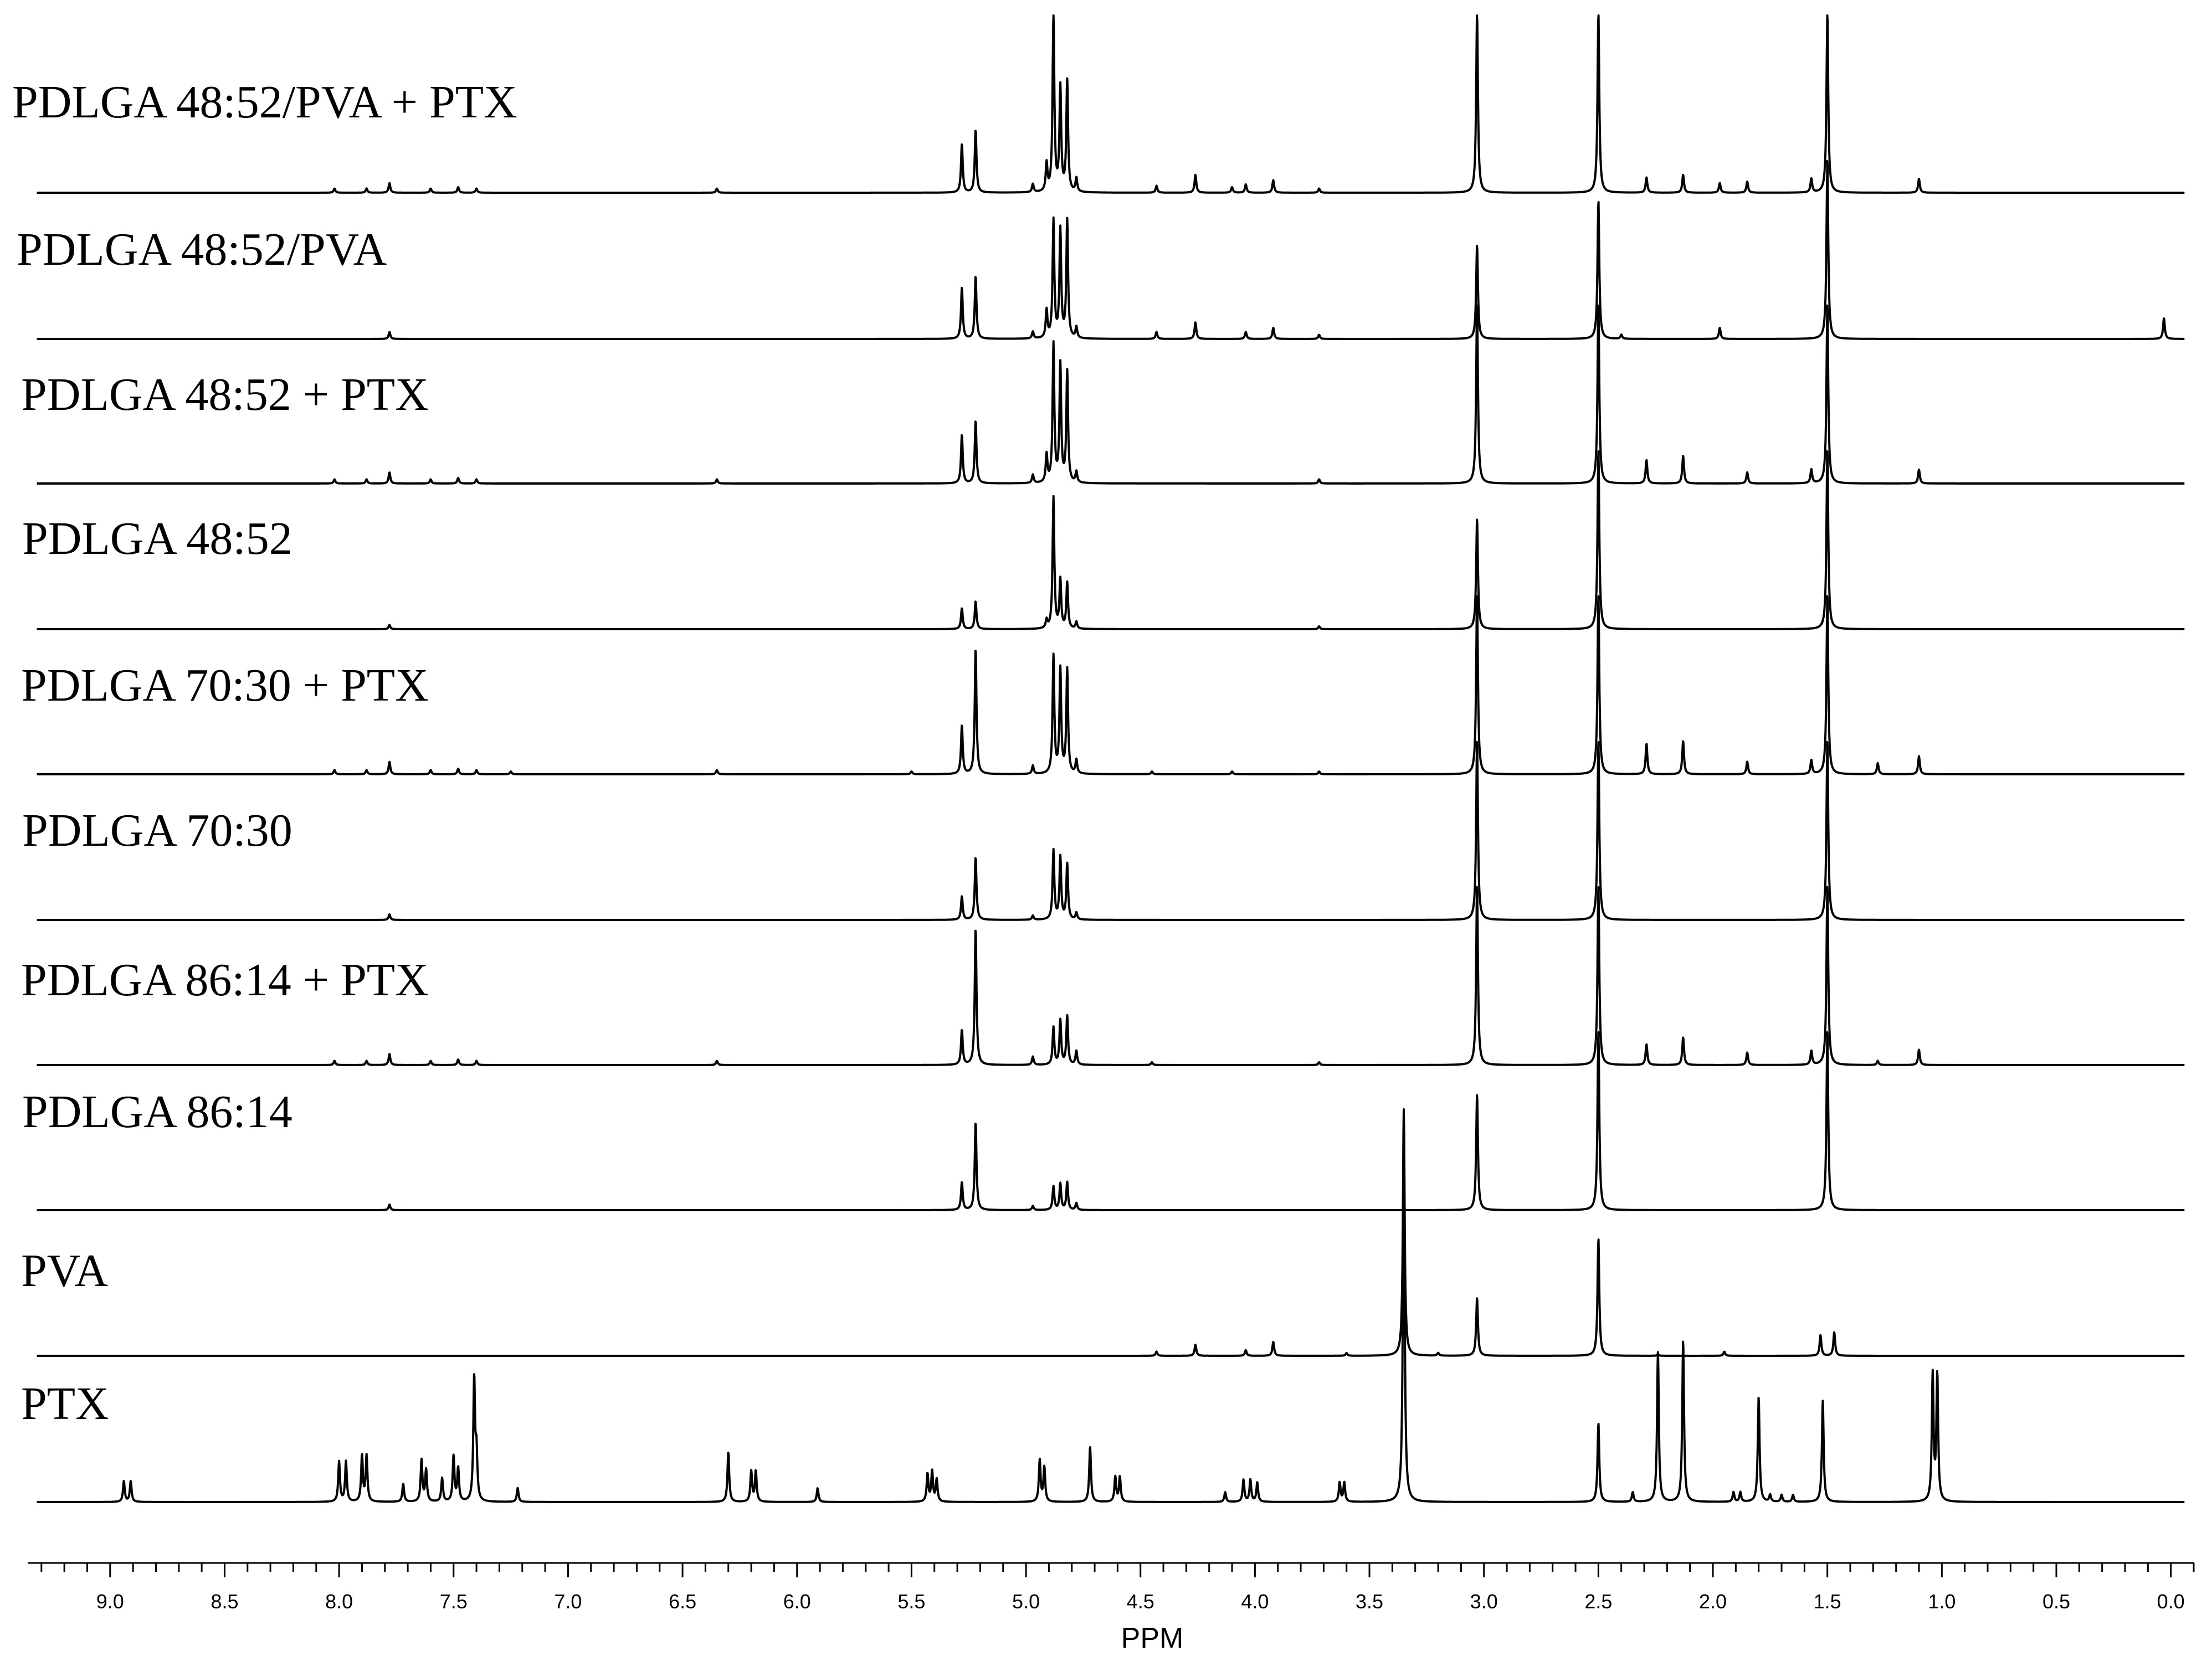 This screenshot has height=1656, width=2212. What do you see at coordinates (1484, 1601) in the screenshot?
I see `x-tick-label: 3.0` at bounding box center [1484, 1601].